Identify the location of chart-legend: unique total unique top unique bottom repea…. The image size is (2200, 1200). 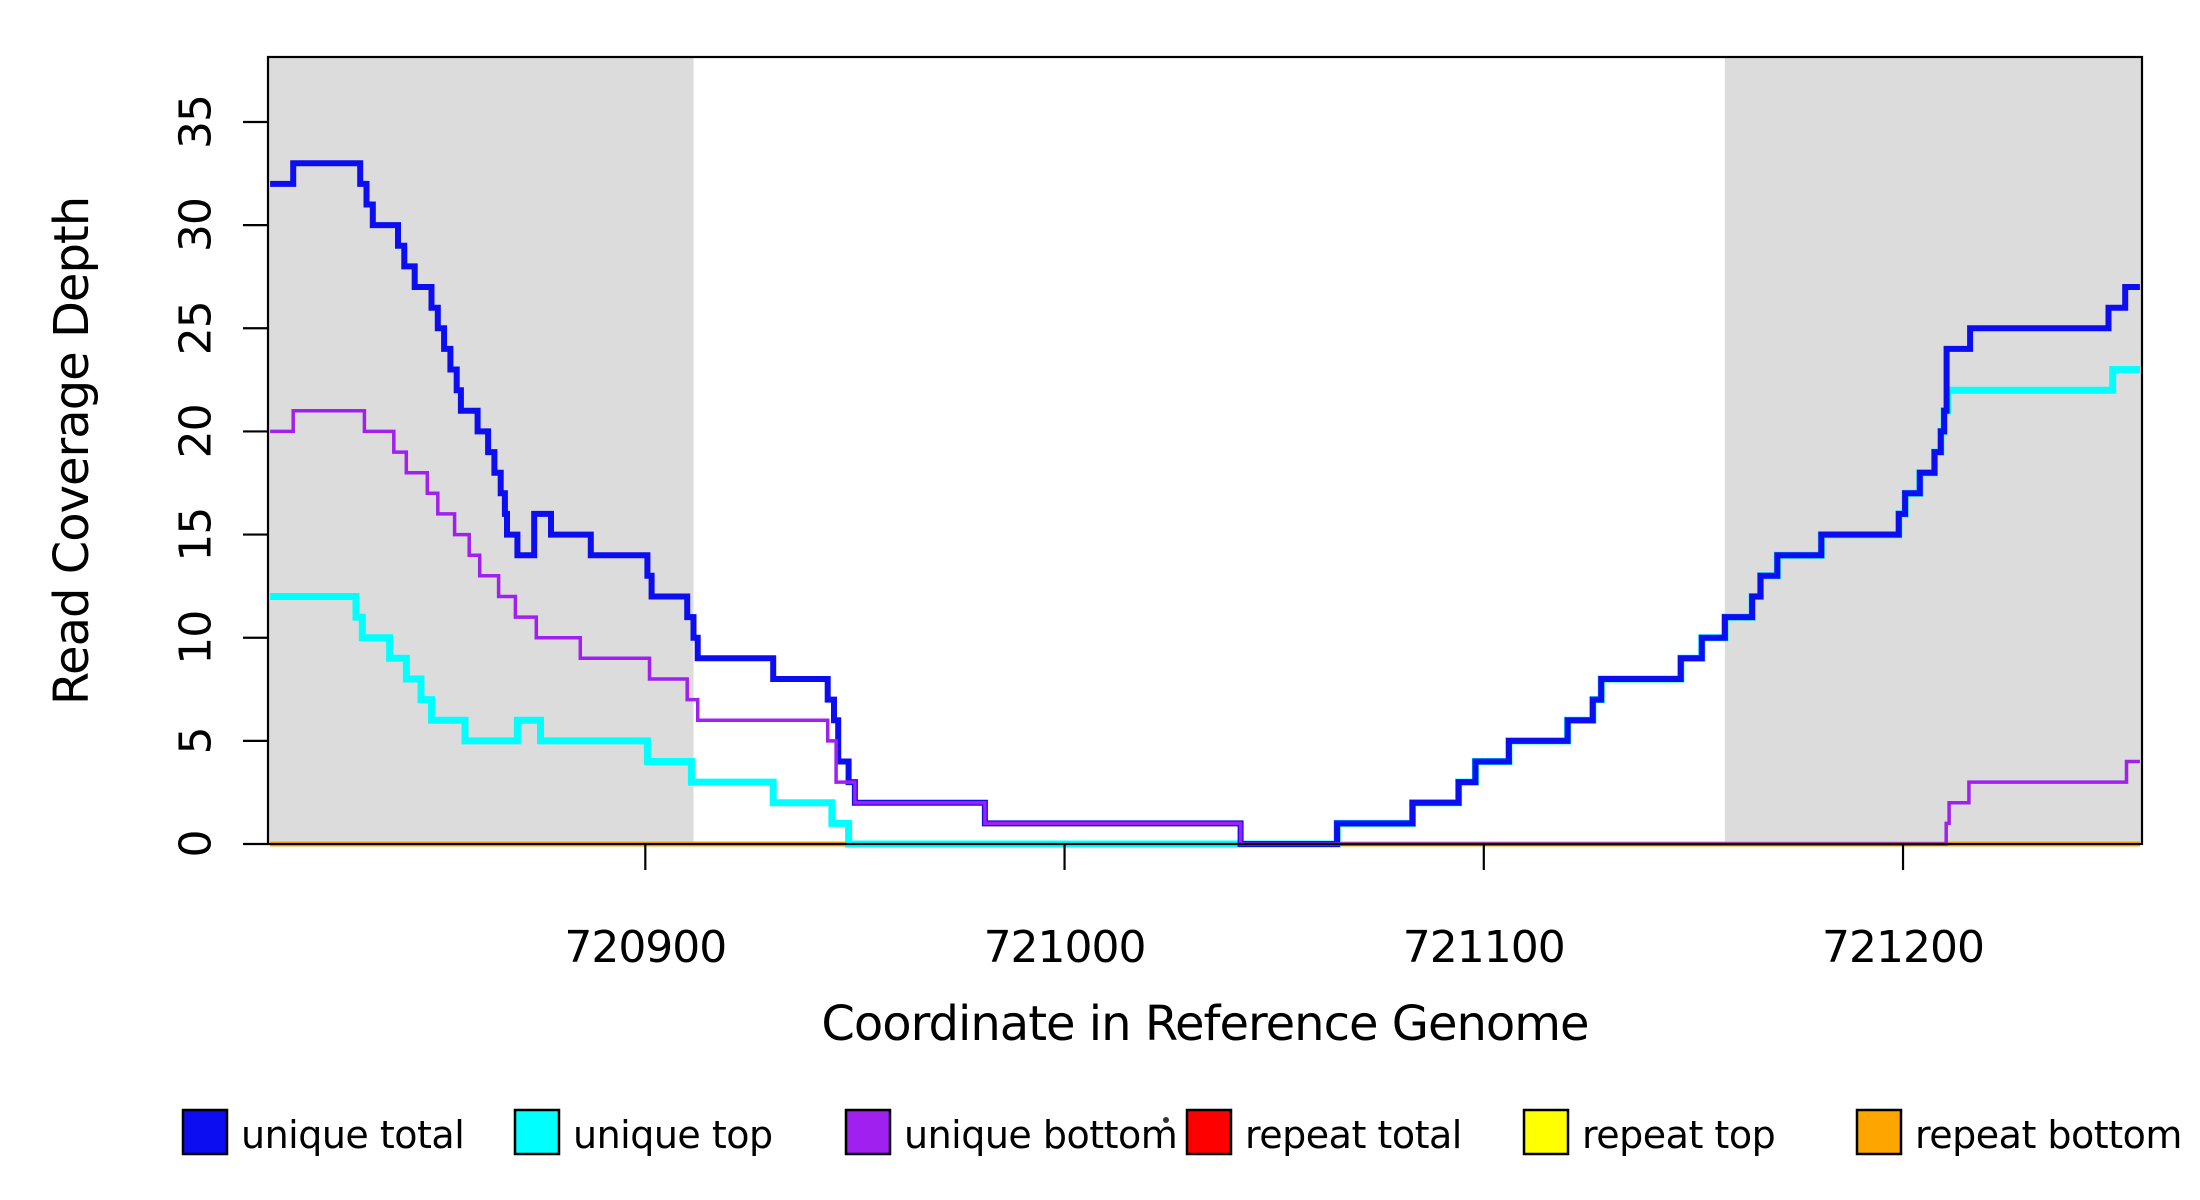
(1181, 1132).